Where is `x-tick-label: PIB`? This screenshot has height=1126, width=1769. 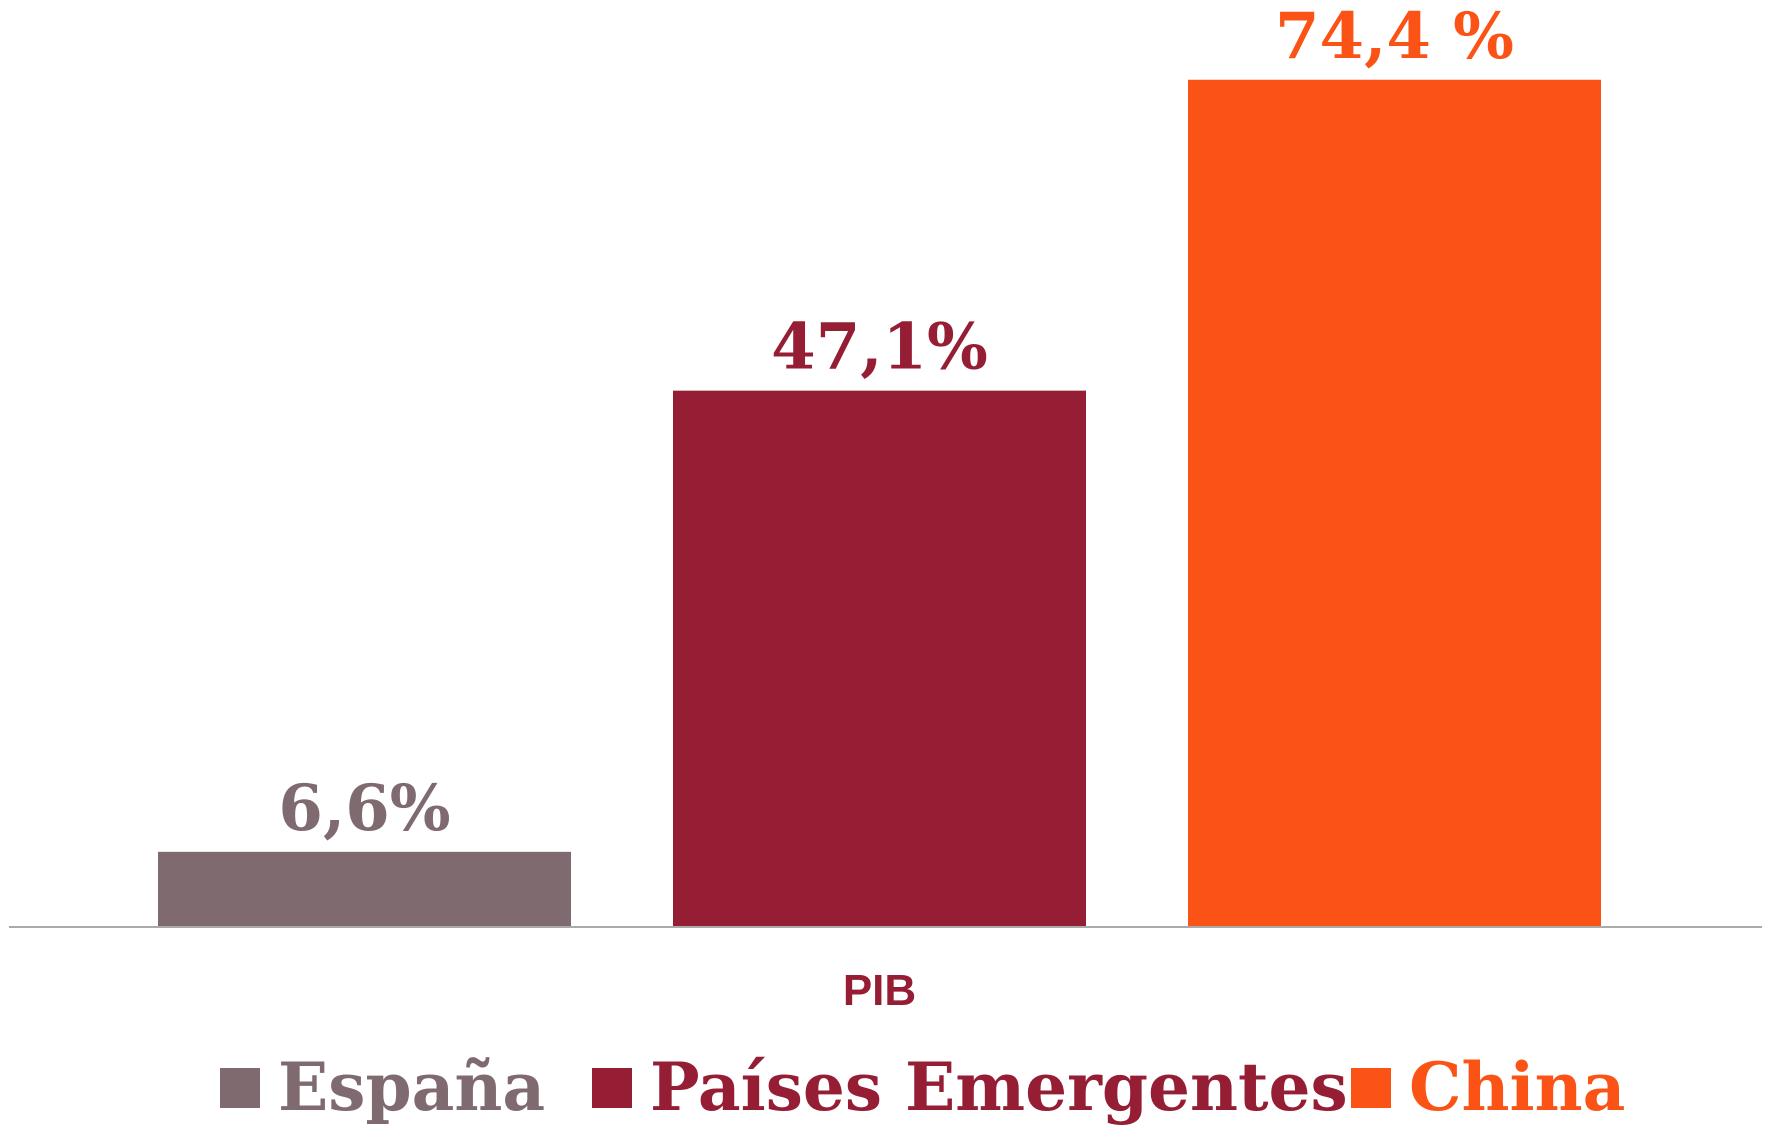
x-tick-label: PIB is located at coordinates (879, 990).